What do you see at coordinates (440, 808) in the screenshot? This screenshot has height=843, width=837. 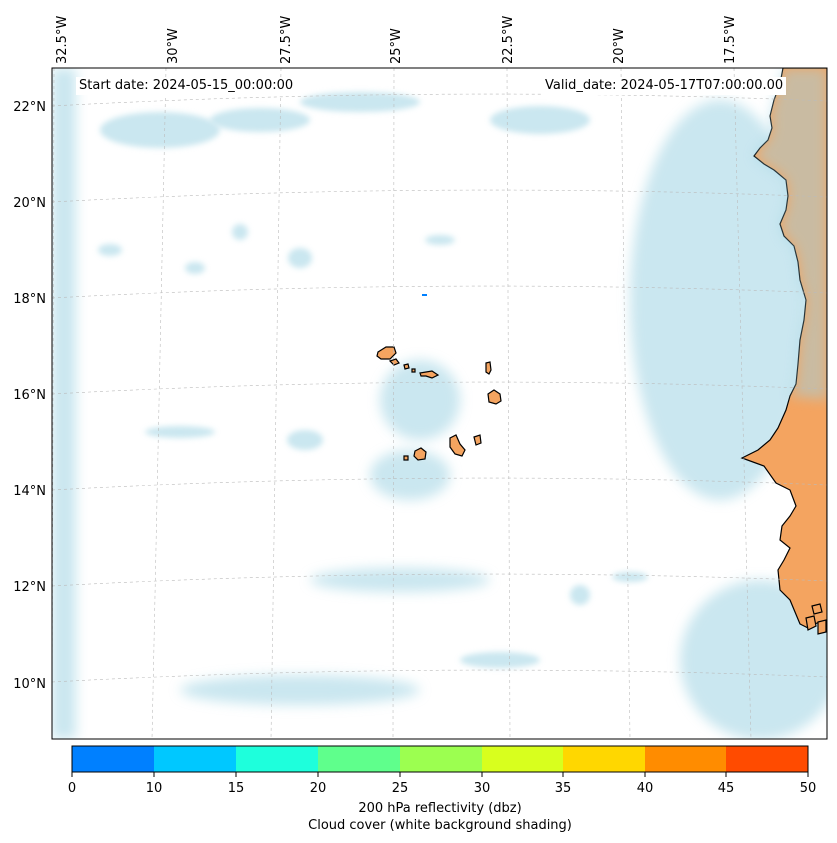 I see `colorbar-title: 200 hPa reflectivity (dbz)` at bounding box center [440, 808].